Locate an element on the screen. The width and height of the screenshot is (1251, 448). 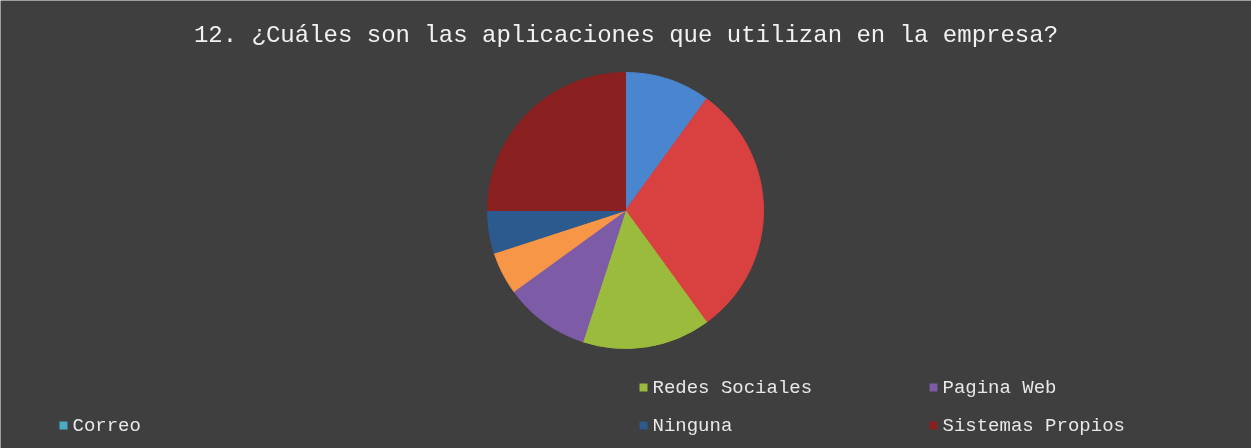
legend-label: Sistemas Propios is located at coordinates (1033, 425).